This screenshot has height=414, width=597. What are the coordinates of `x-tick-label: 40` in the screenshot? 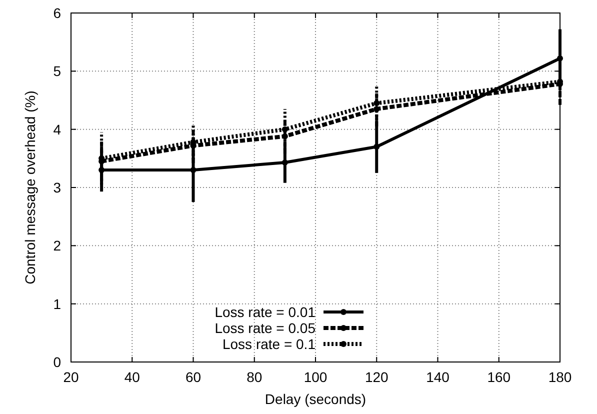 It's located at (132, 377).